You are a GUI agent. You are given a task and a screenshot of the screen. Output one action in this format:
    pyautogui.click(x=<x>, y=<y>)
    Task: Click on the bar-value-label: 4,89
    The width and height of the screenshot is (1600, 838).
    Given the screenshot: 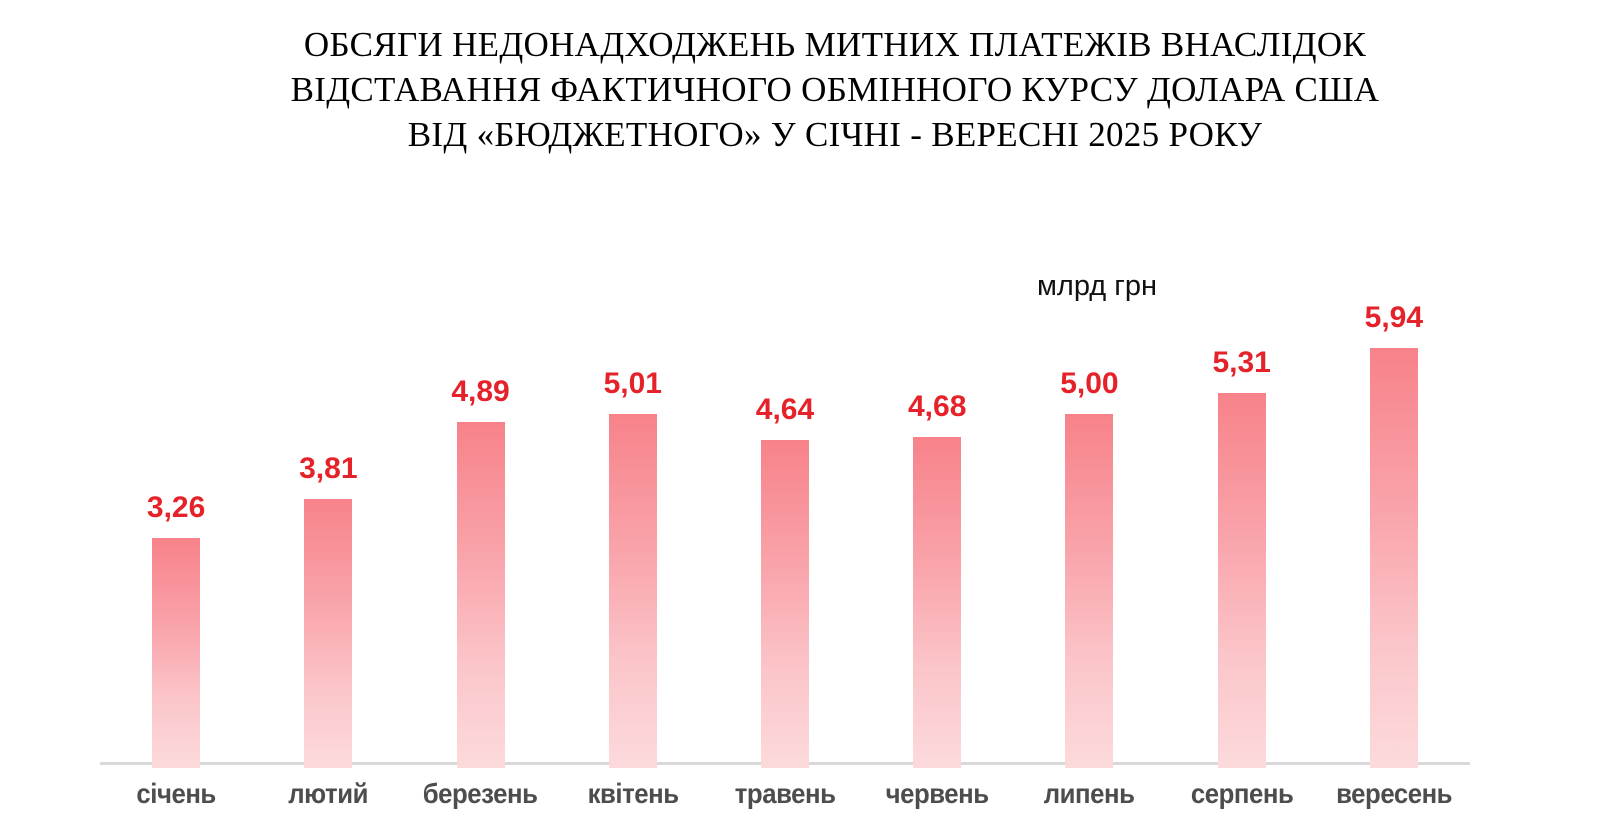 What is the action you would take?
    pyautogui.click(x=480, y=391)
    